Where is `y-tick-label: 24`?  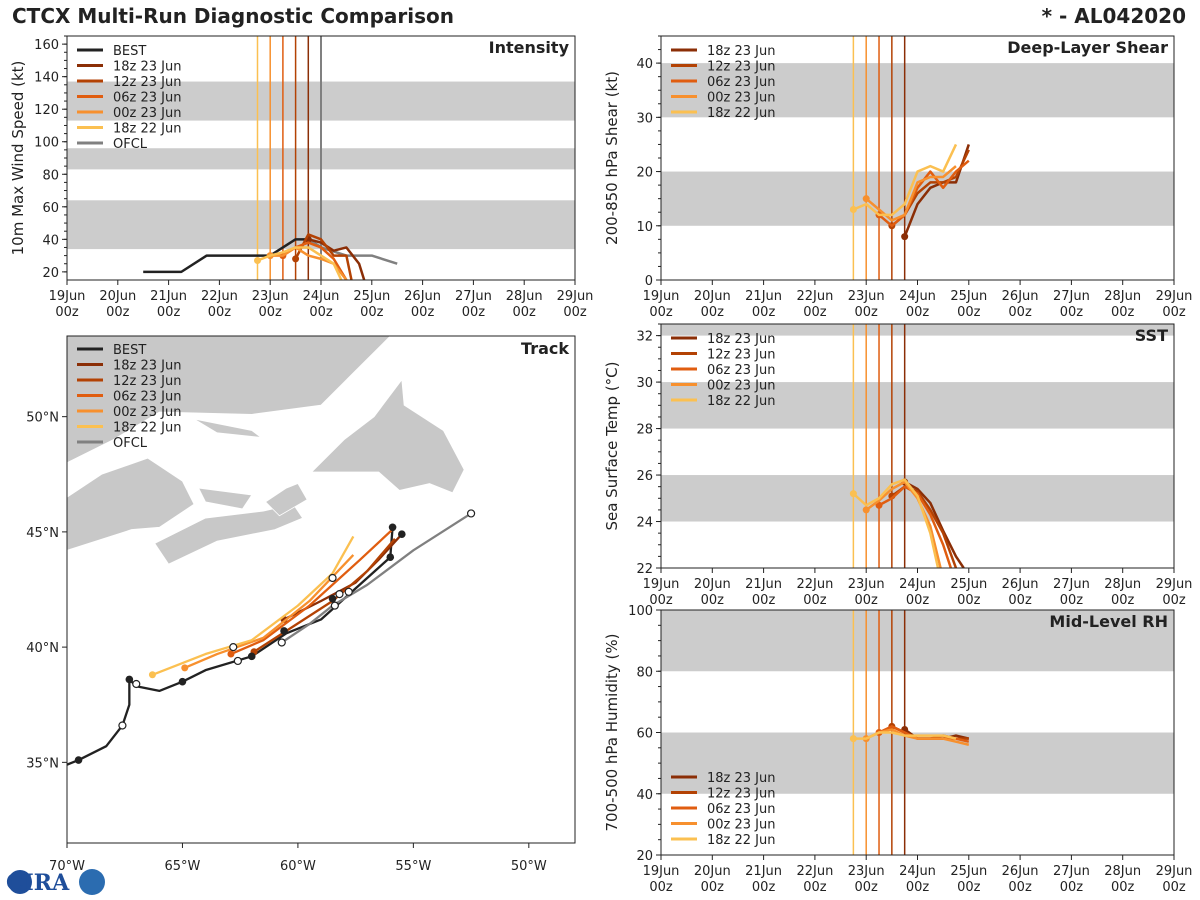 y-tick-label: 24 is located at coordinates (644, 523).